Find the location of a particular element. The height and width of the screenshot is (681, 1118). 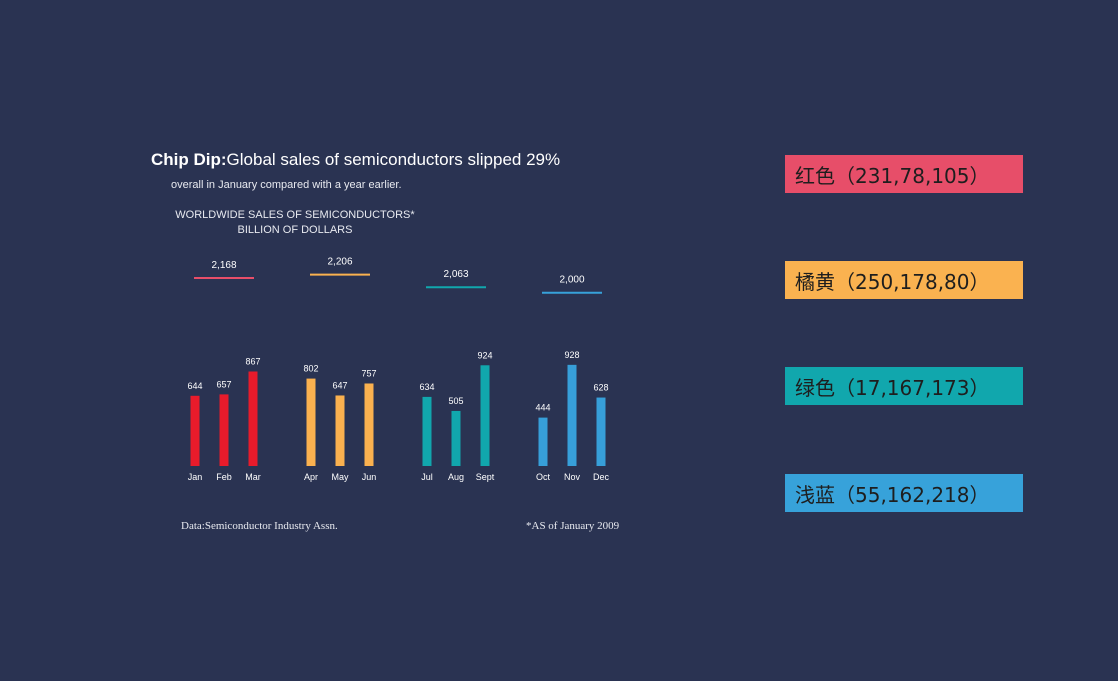

tick-label: Oct is located at coordinates (543, 477).